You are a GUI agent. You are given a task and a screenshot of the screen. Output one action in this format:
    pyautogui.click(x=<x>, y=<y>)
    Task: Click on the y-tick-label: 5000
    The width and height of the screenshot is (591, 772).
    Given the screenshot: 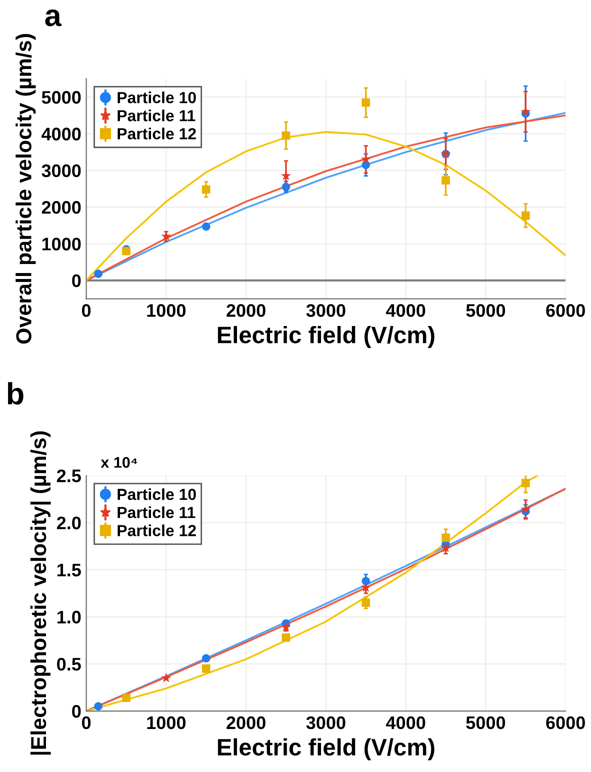 What is the action you would take?
    pyautogui.click(x=61, y=97)
    